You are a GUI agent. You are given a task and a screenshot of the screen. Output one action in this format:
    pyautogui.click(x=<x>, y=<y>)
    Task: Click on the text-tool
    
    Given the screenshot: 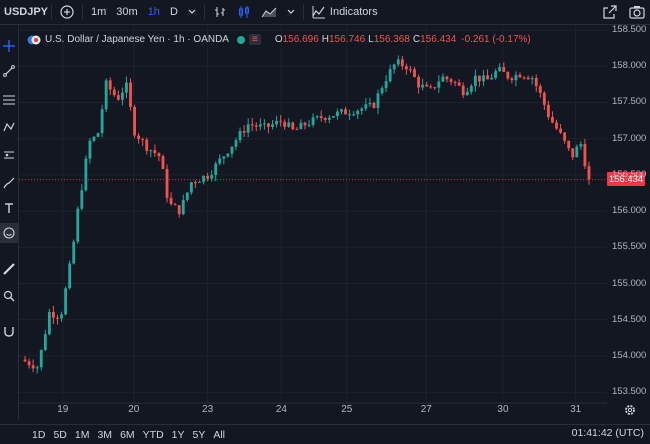 What is the action you would take?
    pyautogui.click(x=9, y=208)
    